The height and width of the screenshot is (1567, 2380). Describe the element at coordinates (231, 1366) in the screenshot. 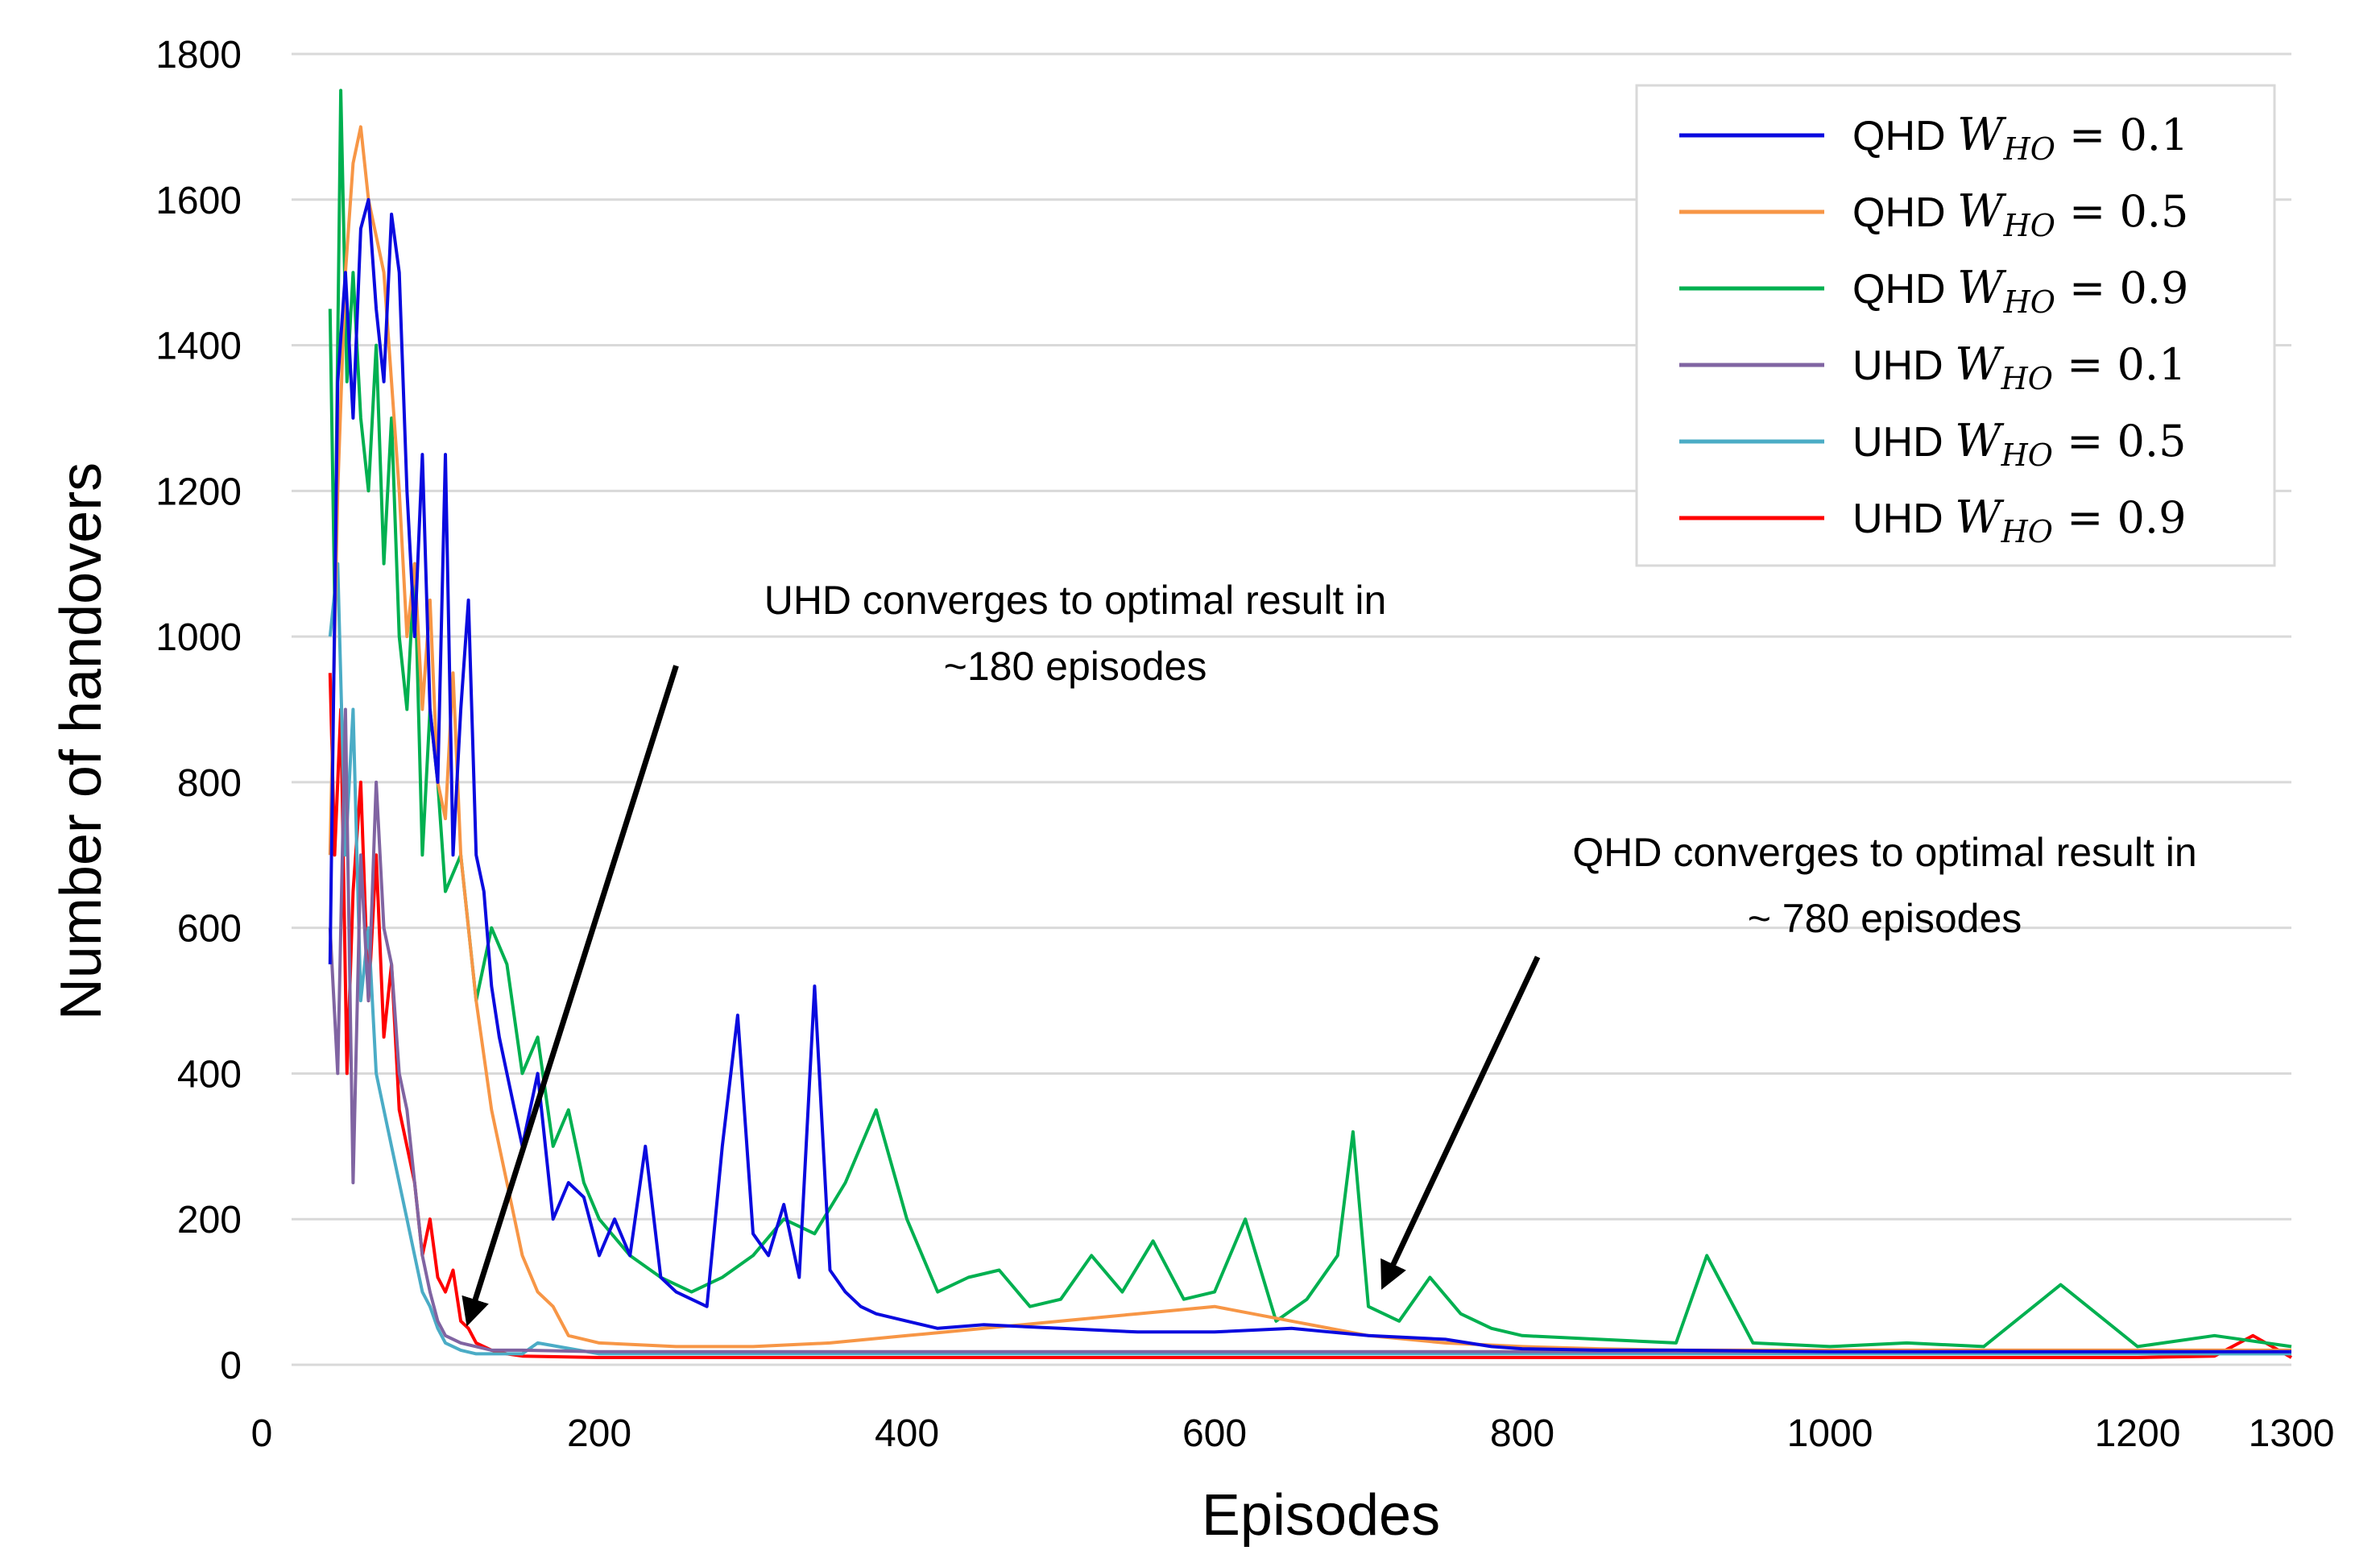

I see `y-tick-label: 0` at that location.